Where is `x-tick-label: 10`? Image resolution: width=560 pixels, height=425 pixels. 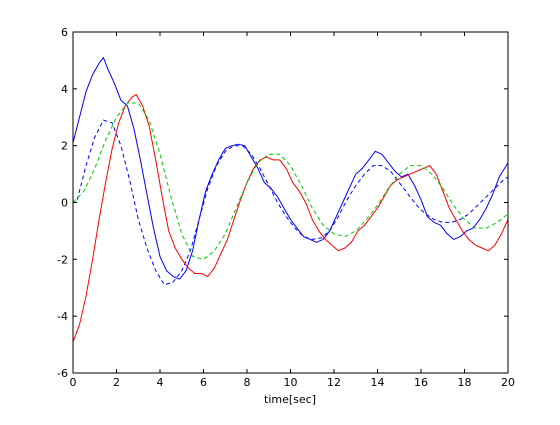
x-tick-label: 10 is located at coordinates (291, 382).